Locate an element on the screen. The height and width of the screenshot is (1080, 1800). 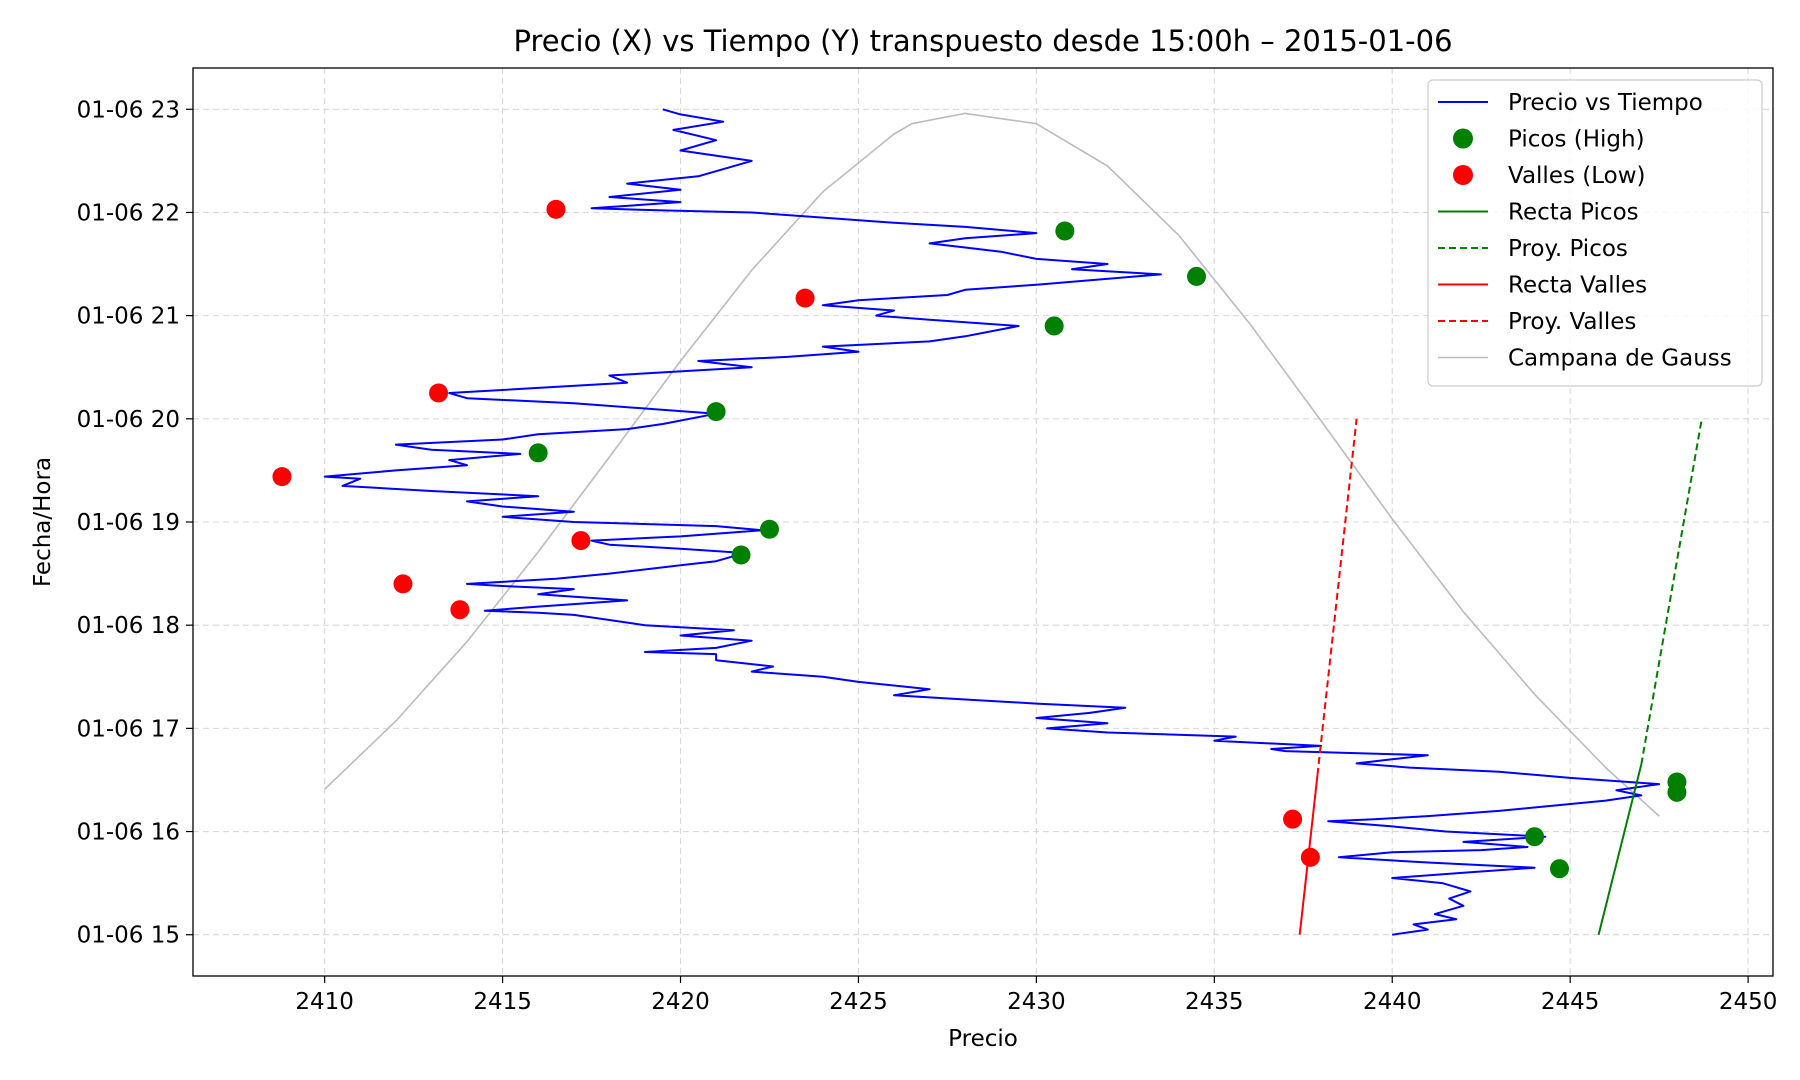
x-axis-ticks: 2410 2415 2420 2425 2430 2435 2440 2445 2450 is located at coordinates (1036, 995).